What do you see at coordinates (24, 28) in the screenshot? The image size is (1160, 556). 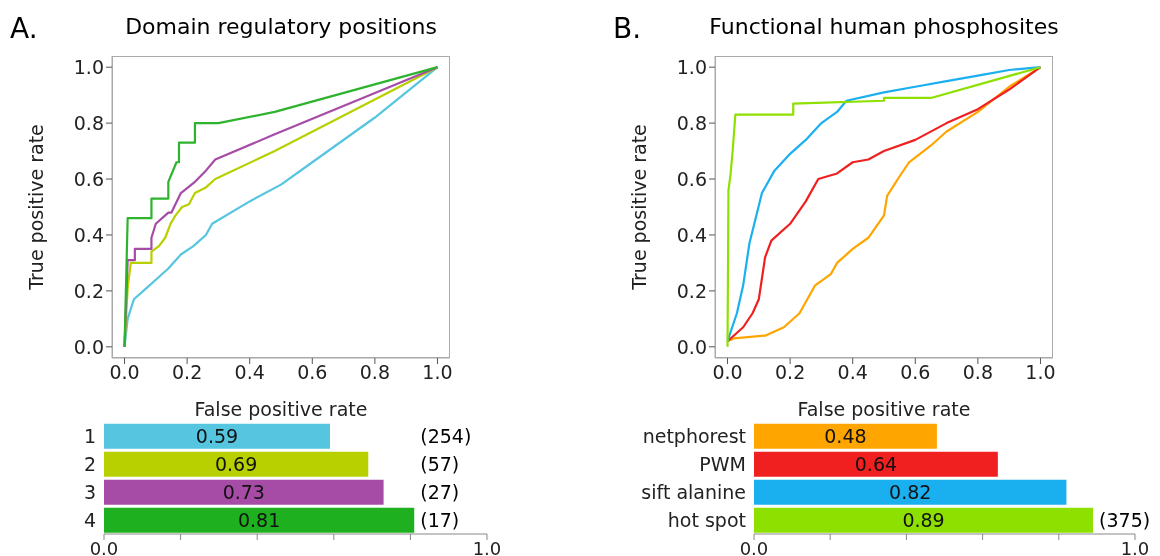 I see `text: A.` at bounding box center [24, 28].